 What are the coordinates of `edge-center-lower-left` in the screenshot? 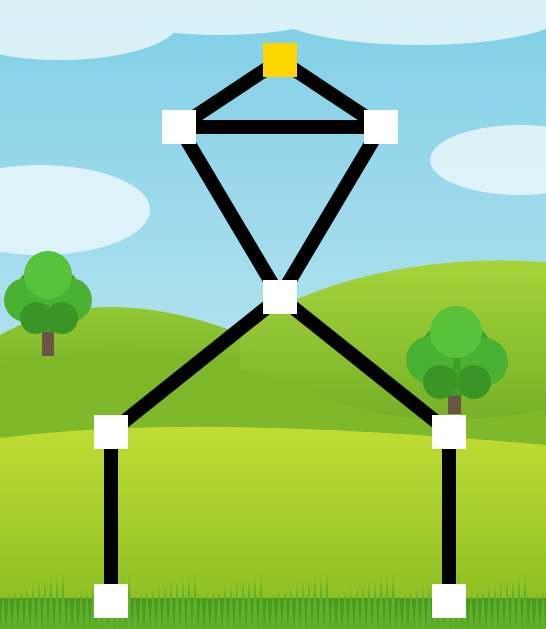 It's located at (195, 364).